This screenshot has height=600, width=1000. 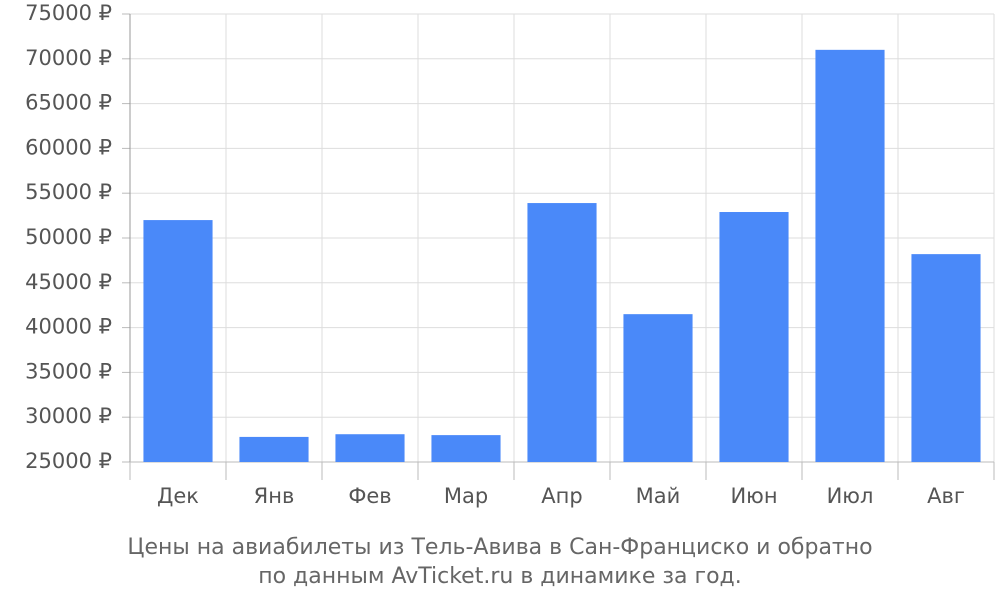 What do you see at coordinates (369, 496) in the screenshot?
I see `x-tick-label: Фев` at bounding box center [369, 496].